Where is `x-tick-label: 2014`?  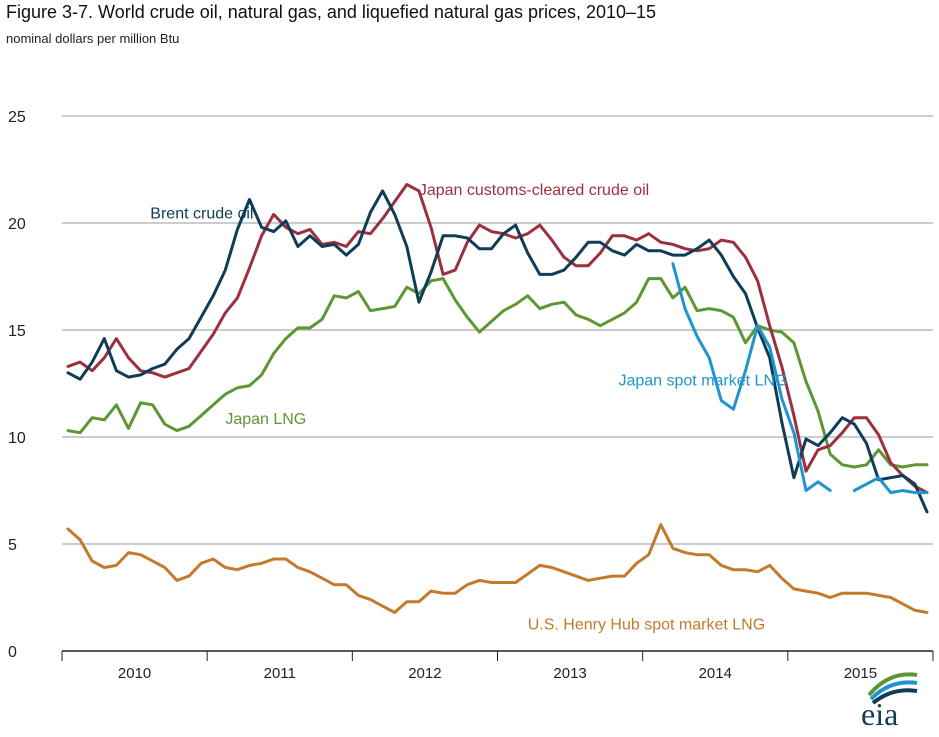 x-tick-label: 2014 is located at coordinates (715, 673).